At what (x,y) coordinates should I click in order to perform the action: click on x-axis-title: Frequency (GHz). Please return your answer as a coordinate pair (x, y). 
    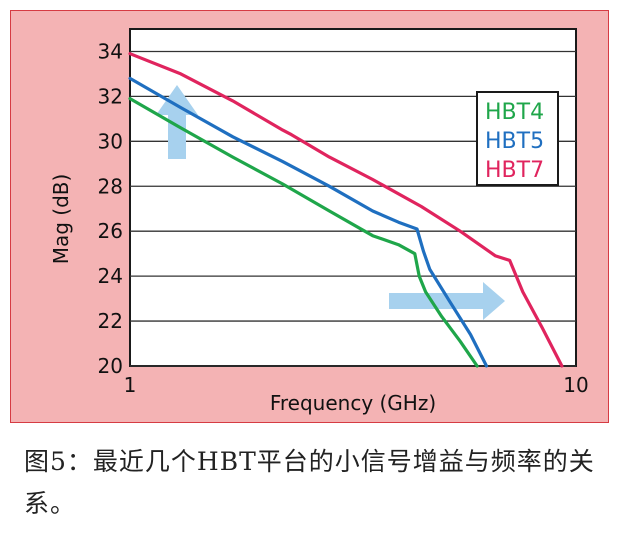
    Looking at the image, I should click on (353, 403).